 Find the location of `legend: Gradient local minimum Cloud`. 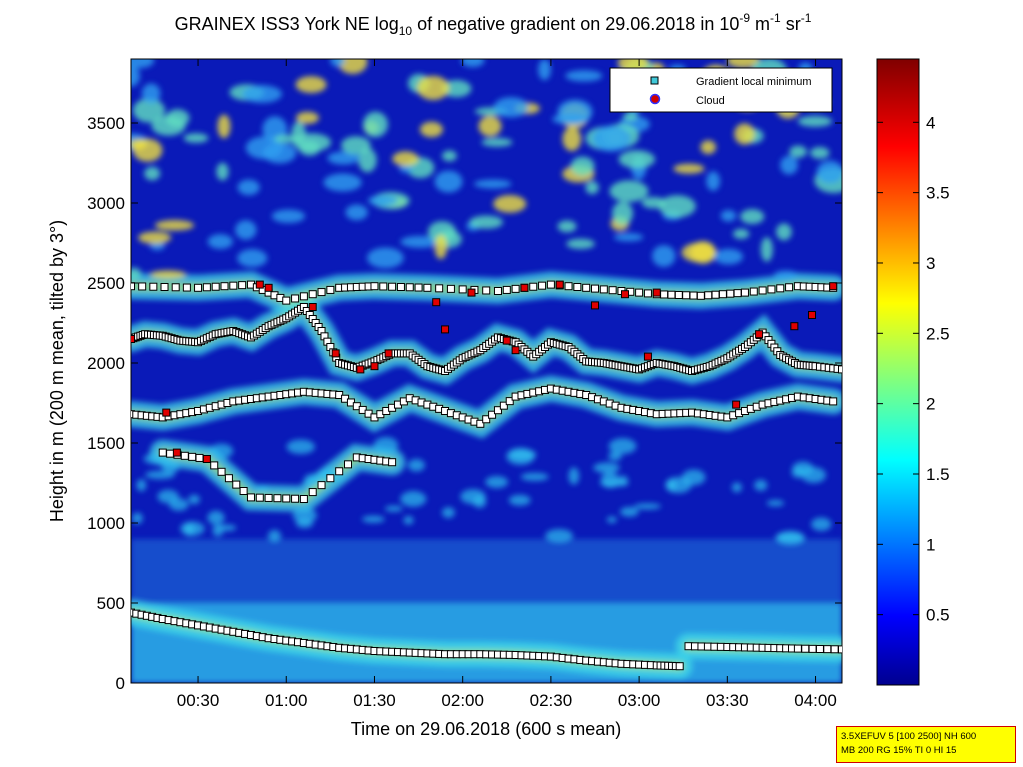

legend: Gradient local minimum Cloud is located at coordinates (721, 90).